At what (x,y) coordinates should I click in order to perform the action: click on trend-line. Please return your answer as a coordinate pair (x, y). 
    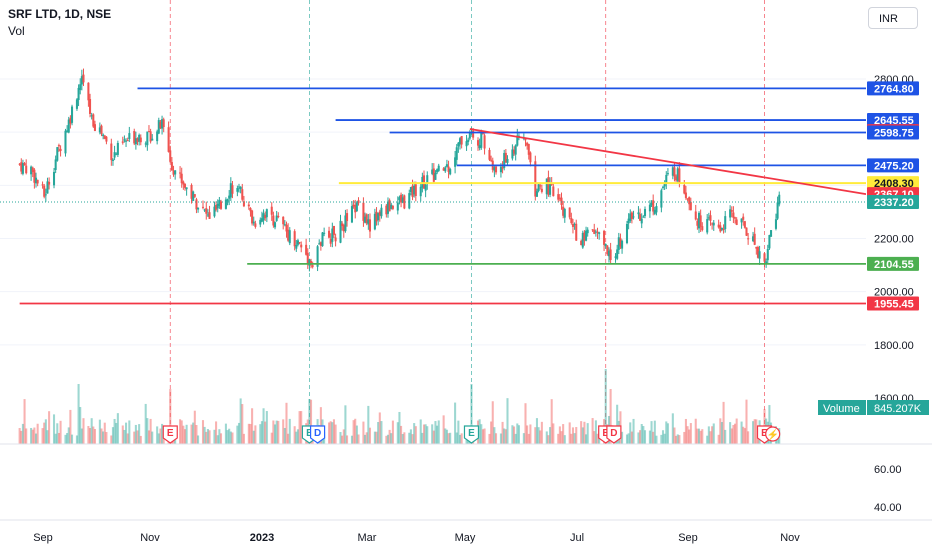
    Looking at the image, I should click on (668, 161).